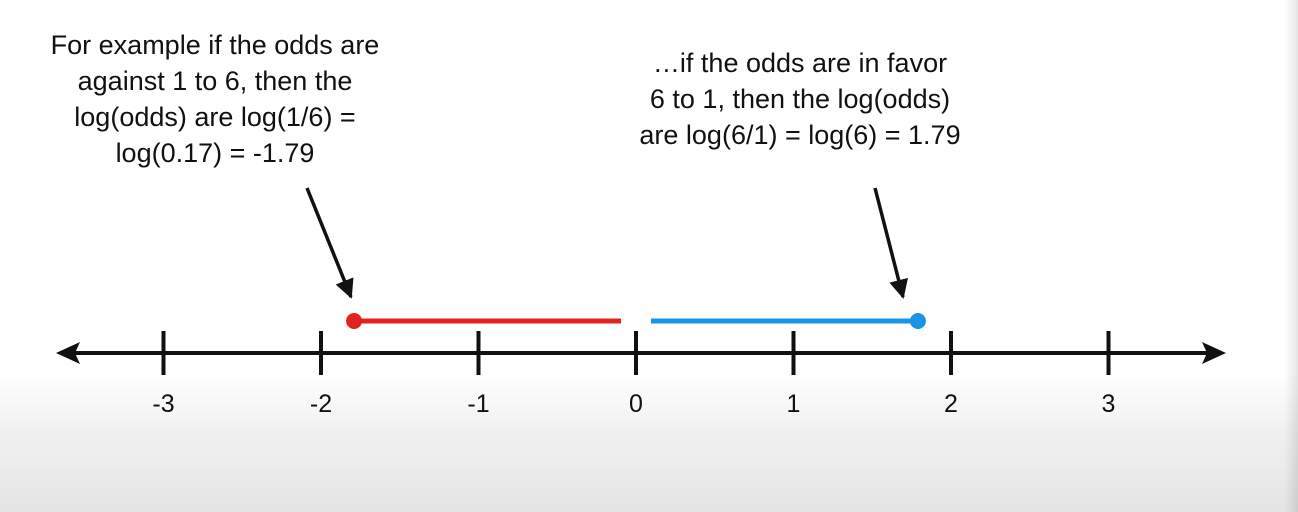 The height and width of the screenshot is (512, 1298). What do you see at coordinates (68, 353) in the screenshot?
I see `left-arrowhead-icon` at bounding box center [68, 353].